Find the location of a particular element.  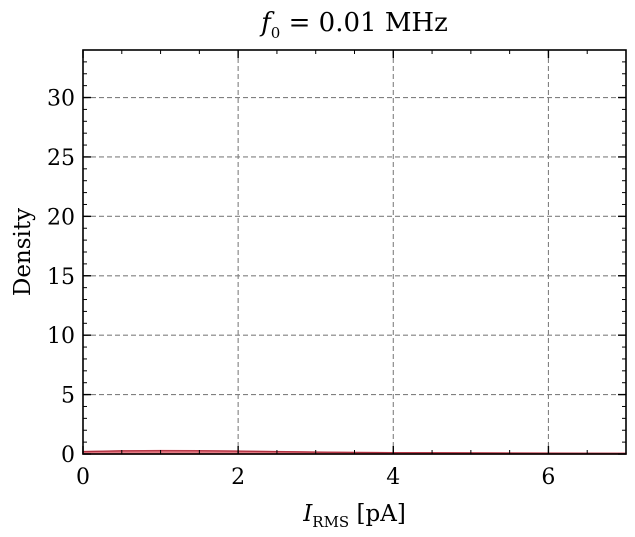

y-tick-label: 30 is located at coordinates (61, 99).